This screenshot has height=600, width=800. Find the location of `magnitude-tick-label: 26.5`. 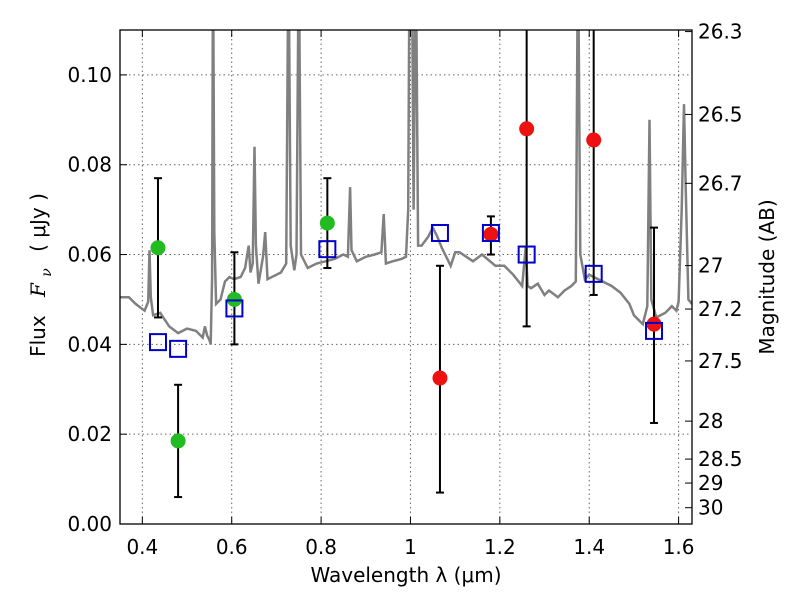

magnitude-tick-label: 26.5 is located at coordinates (720, 114).